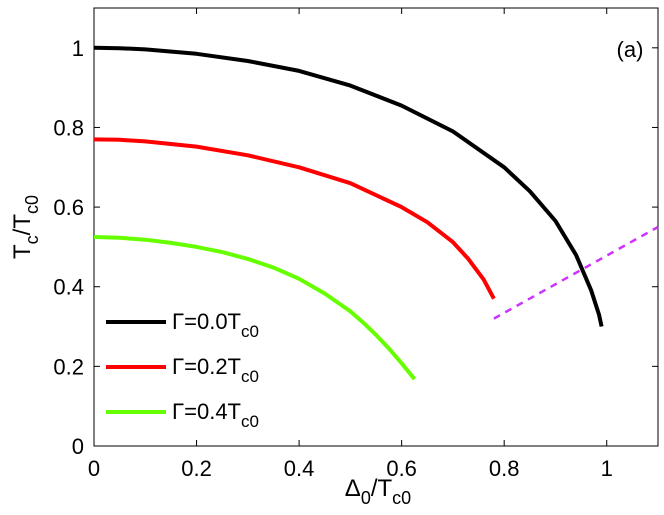 This screenshot has height=515, width=664. Describe the element at coordinates (504, 468) in the screenshot. I see `x-tick-label: 0.8` at that location.